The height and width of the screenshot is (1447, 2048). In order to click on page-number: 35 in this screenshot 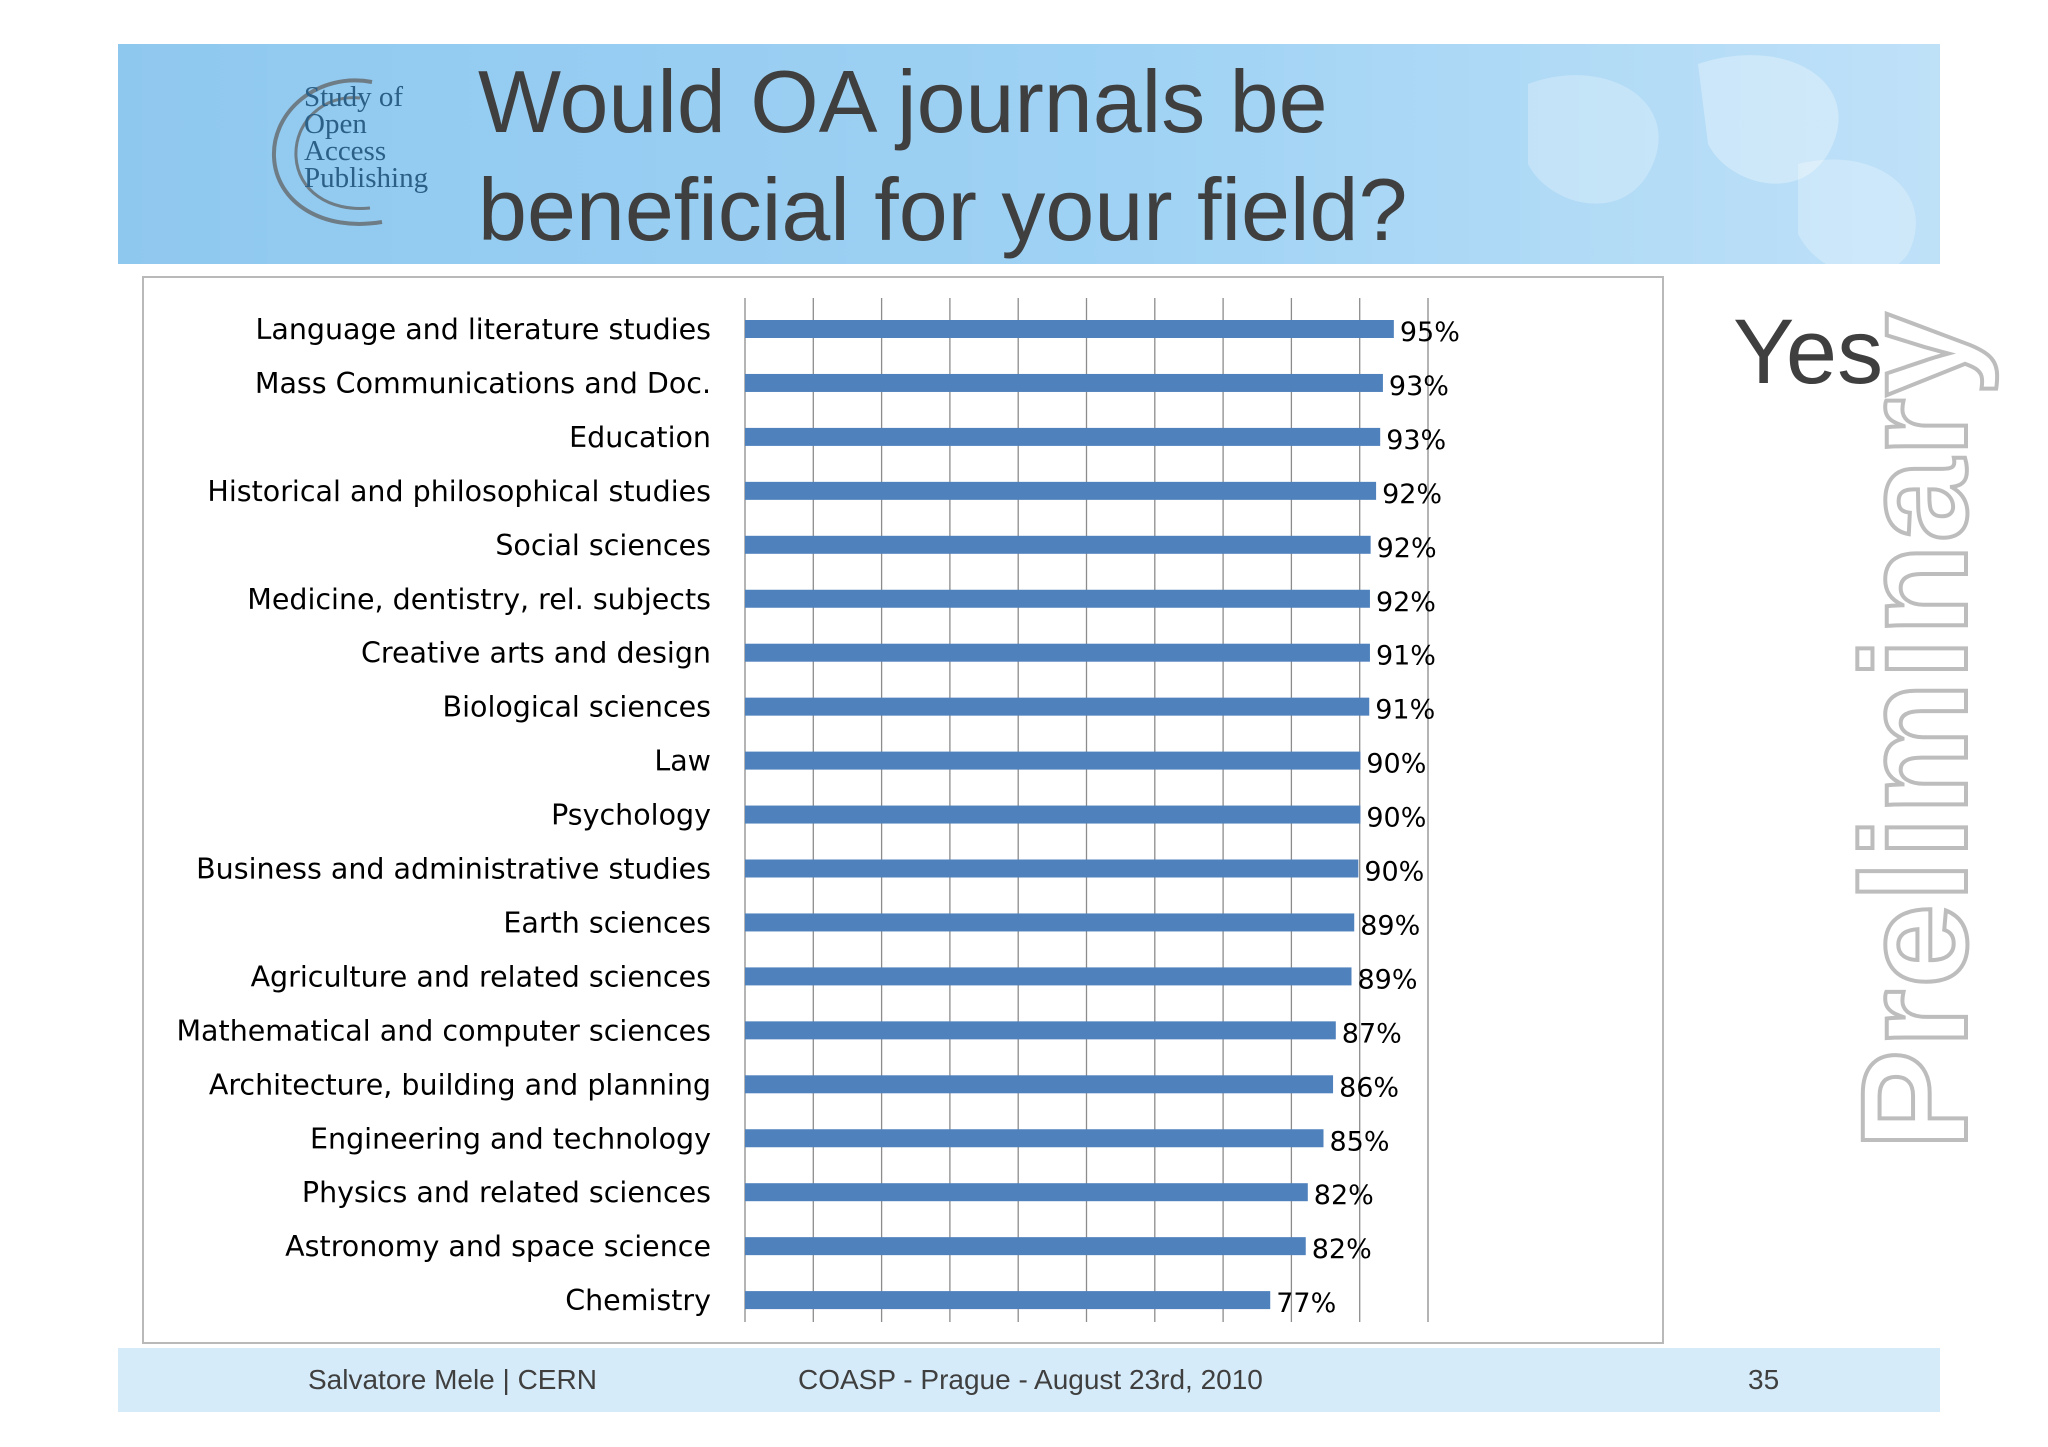, I will do `click(1764, 1379)`.